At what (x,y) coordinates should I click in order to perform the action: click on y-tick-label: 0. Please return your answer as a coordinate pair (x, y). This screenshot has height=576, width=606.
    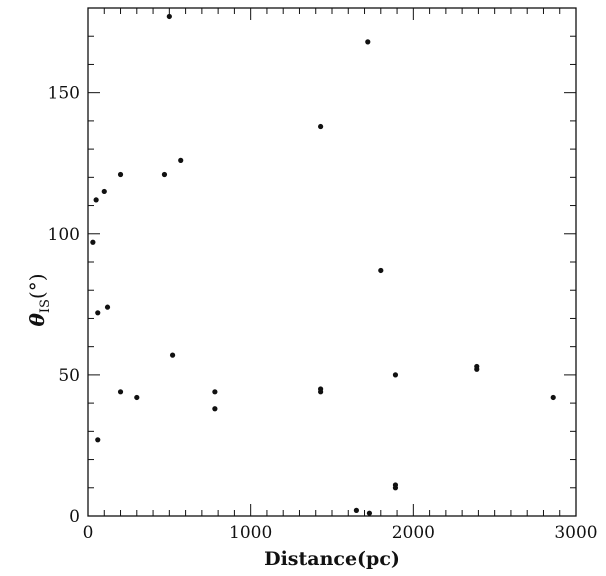
    Looking at the image, I should click on (74, 517).